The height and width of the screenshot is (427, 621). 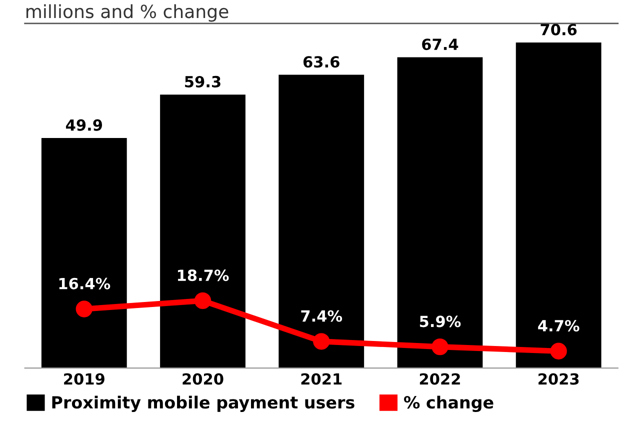 I want to click on x-tick-label: 2021, so click(x=321, y=379).